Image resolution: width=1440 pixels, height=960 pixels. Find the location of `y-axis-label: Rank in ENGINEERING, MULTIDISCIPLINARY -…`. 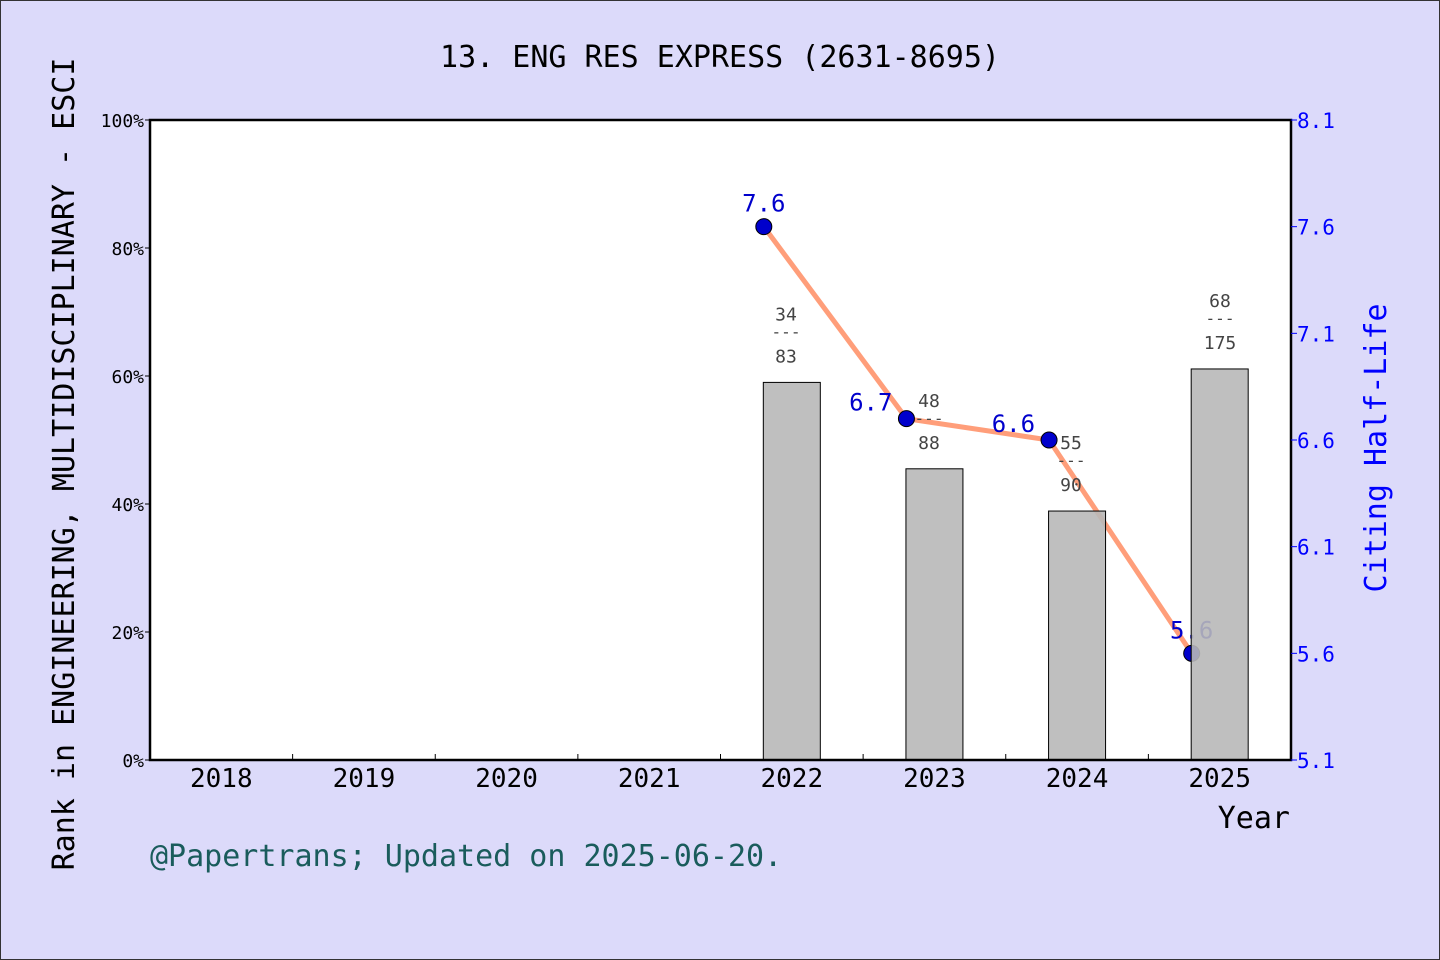

y-axis-label: Rank in ENGINEERING, MULTIDISCIPLINARY -… is located at coordinates (64, 464).